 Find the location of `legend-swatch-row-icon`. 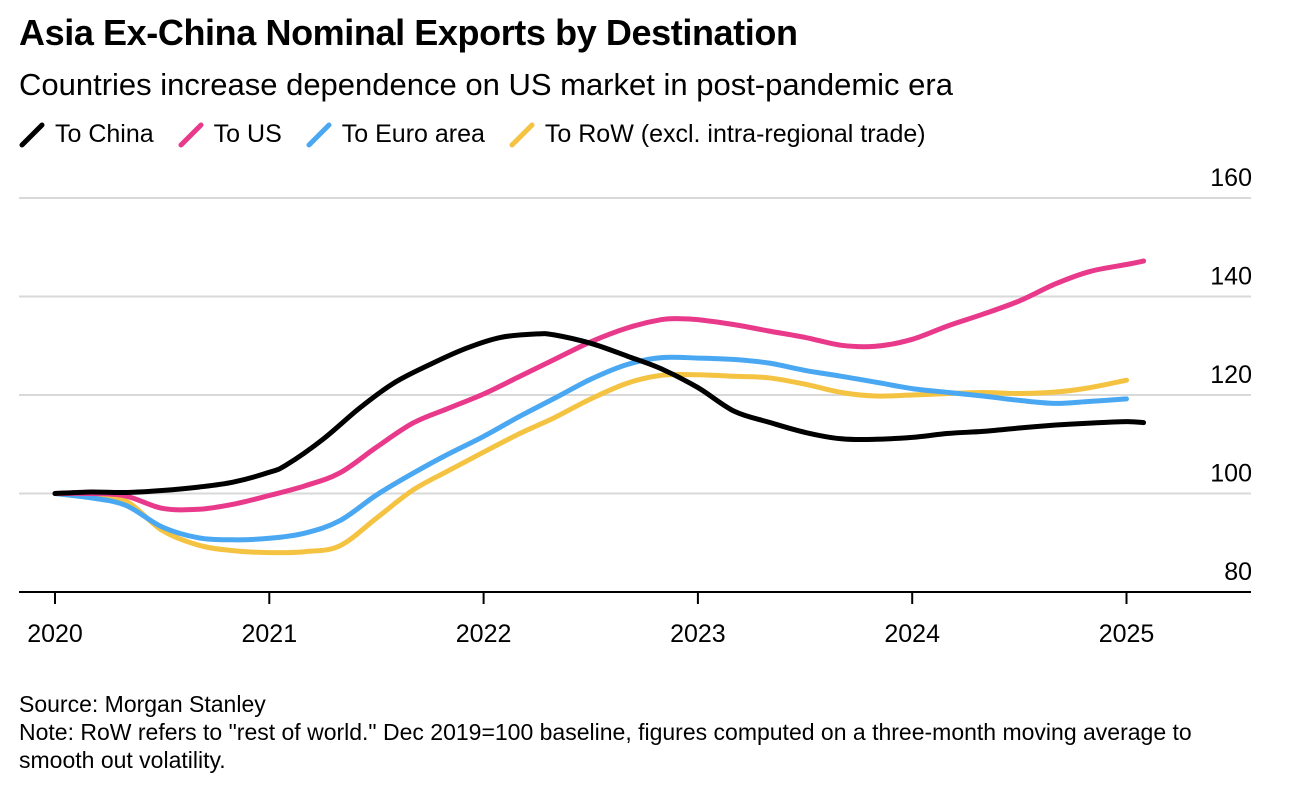

legend-swatch-row-icon is located at coordinates (522, 134).